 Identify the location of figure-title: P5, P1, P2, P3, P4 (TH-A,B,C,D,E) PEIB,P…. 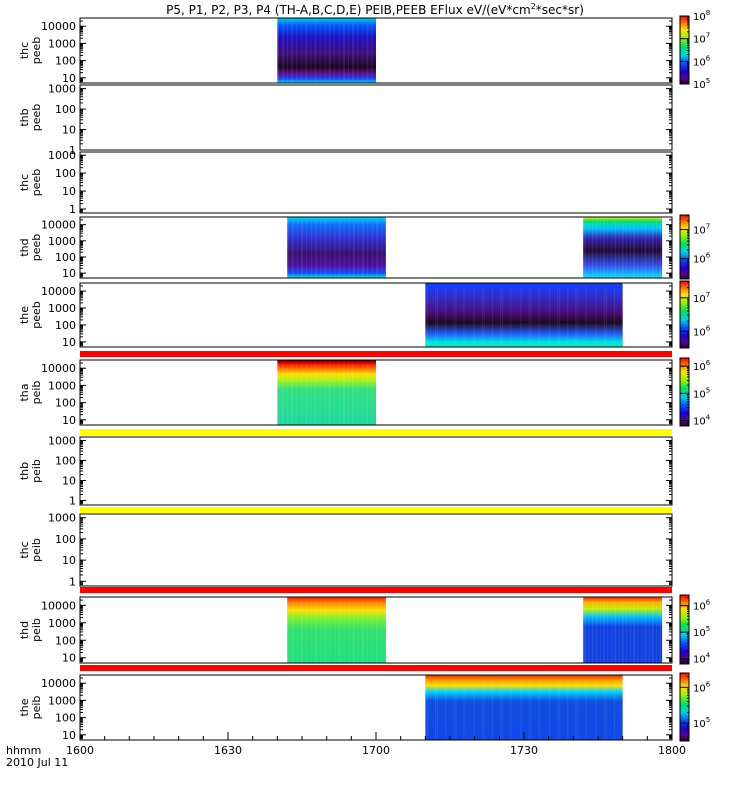
(375, 9).